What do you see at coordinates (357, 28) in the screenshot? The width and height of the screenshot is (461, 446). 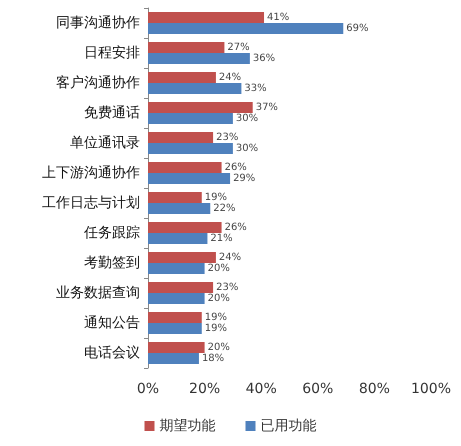 I see `data-label: 69%` at bounding box center [357, 28].